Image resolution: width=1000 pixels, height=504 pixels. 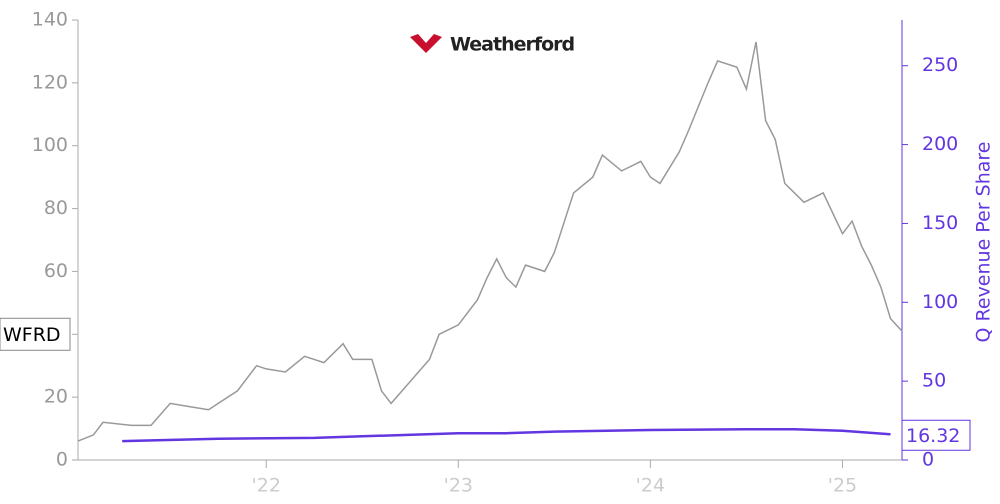 What do you see at coordinates (32, 335) in the screenshot?
I see `ticker-label: WFRD` at bounding box center [32, 335].